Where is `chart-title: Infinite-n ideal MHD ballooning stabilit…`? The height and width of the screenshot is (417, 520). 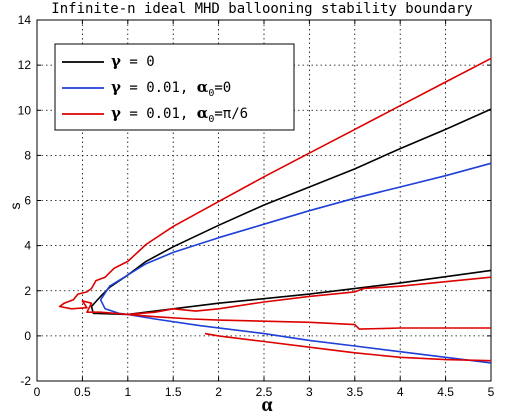
chart-title: Infinite-n ideal MHD ballooning stabilit… is located at coordinates (261, 9).